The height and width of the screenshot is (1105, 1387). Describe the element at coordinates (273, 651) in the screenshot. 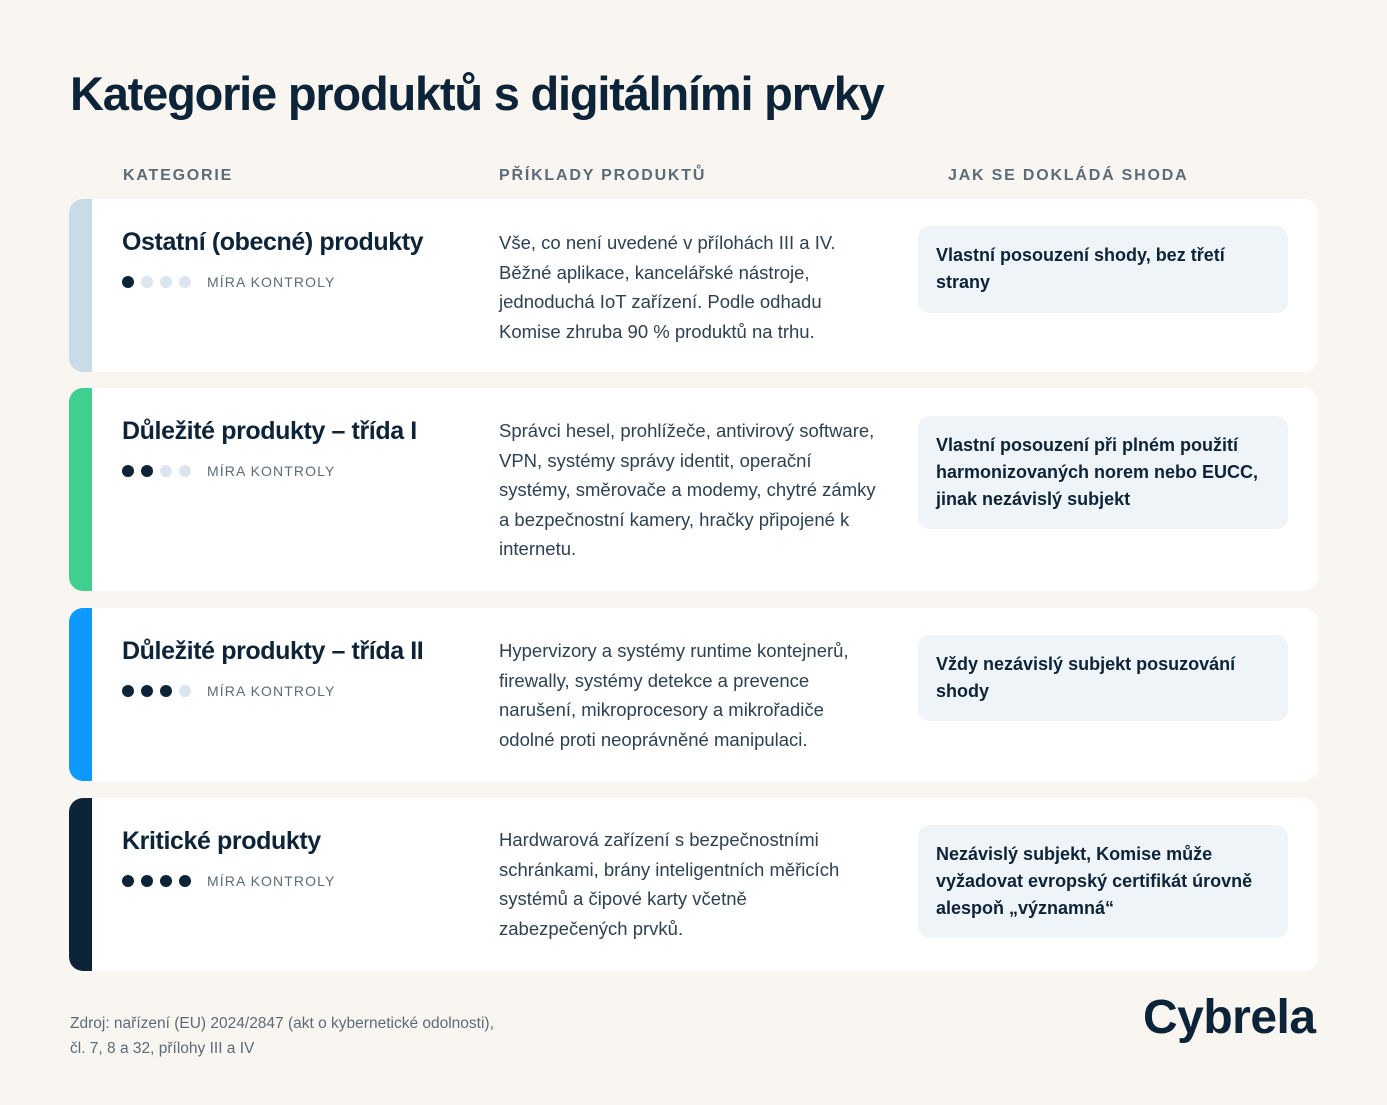

I see `category-name: Důležité produkty – třída II` at that location.